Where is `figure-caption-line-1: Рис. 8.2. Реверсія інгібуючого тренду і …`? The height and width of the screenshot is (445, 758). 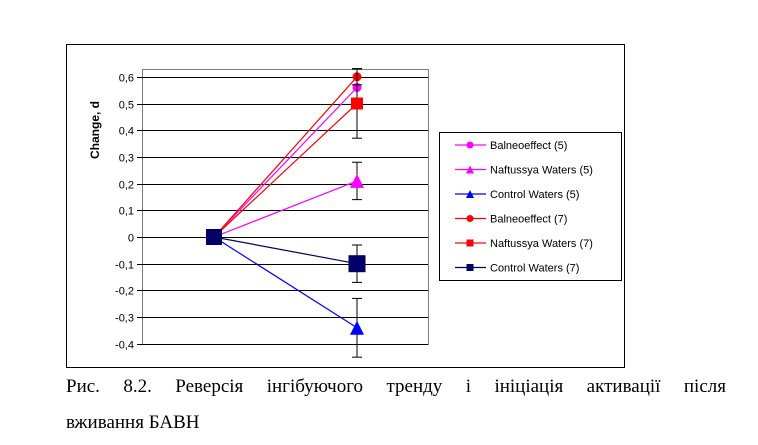
figure-caption-line-1: Рис. 8.2. Реверсія інгібуючого тренду і … is located at coordinates (396, 386).